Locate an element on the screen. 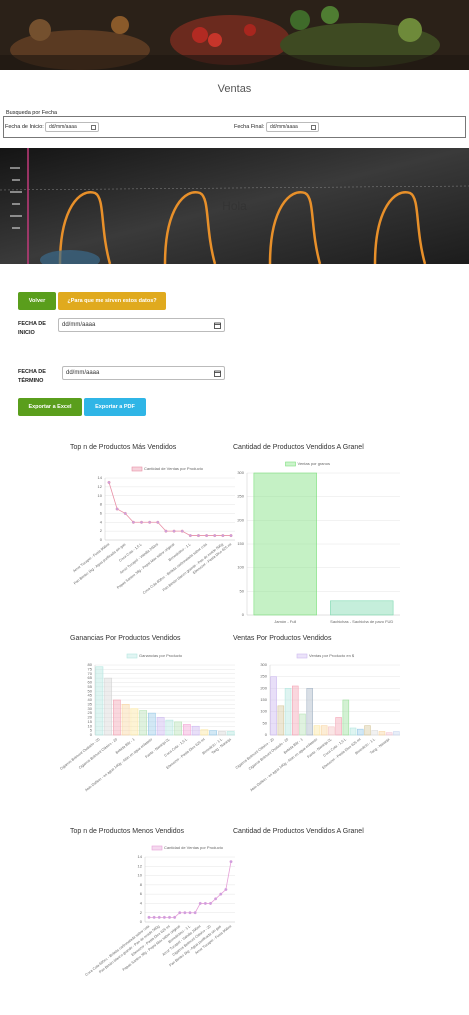 This screenshot has width=469, height=1015. legend-label: Ventas por granos is located at coordinates (314, 463).